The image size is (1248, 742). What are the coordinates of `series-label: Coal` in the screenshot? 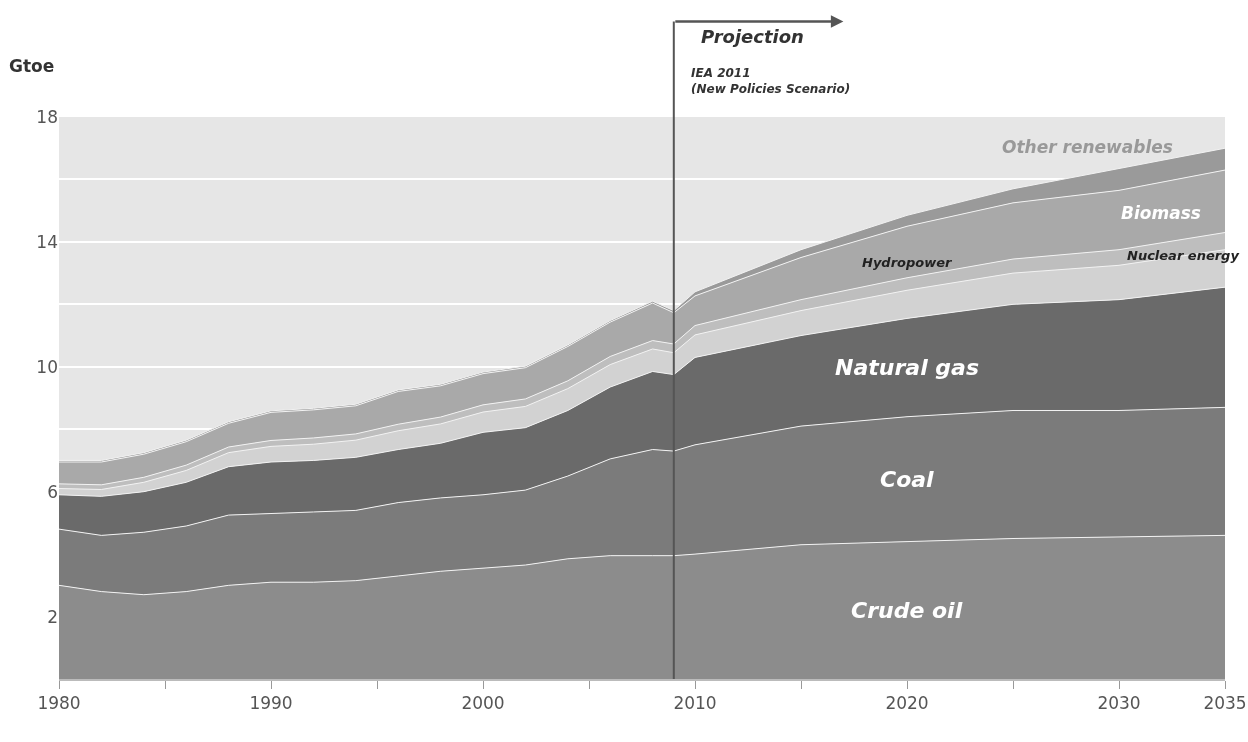 It's located at (907, 479).